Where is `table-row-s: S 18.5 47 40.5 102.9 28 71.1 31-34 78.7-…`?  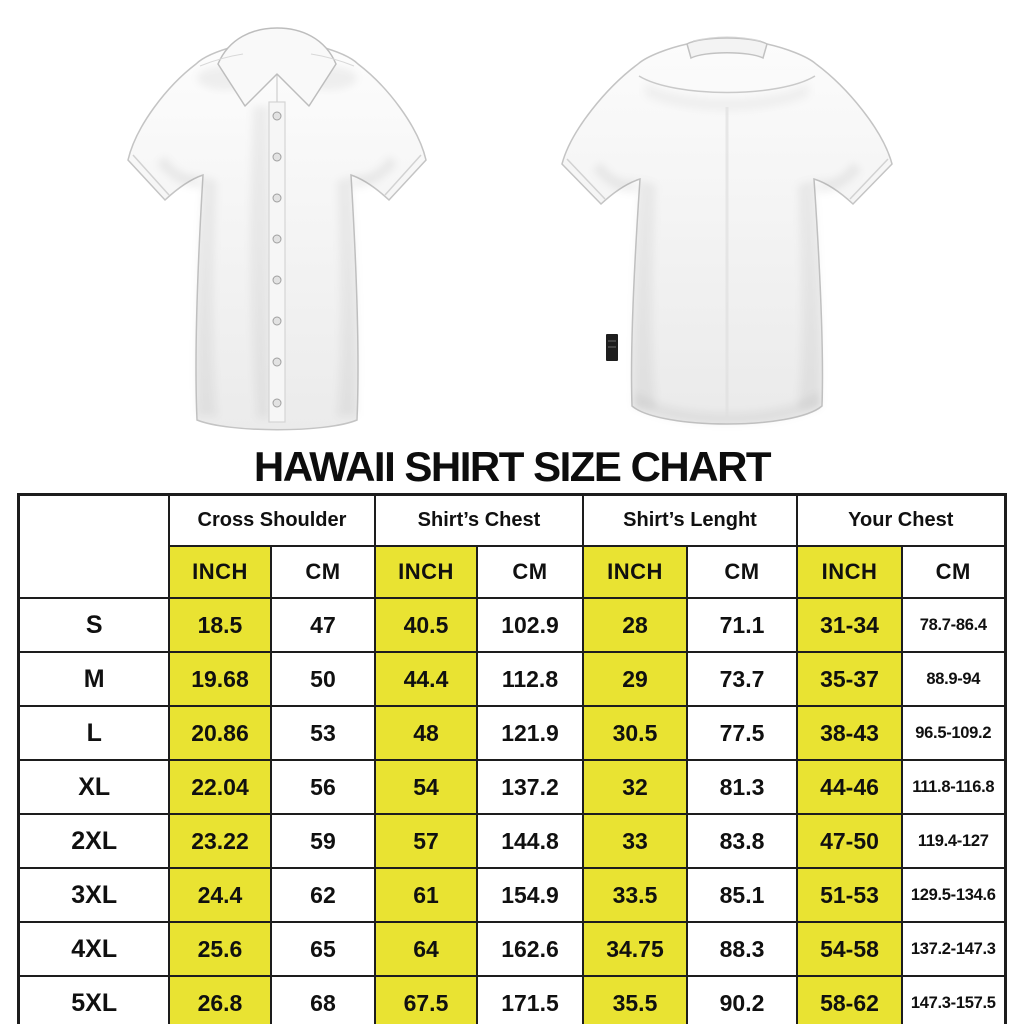
table-row-s: S 18.5 47 40.5 102.9 28 71.1 31-34 78.7-… is located at coordinates (512, 625).